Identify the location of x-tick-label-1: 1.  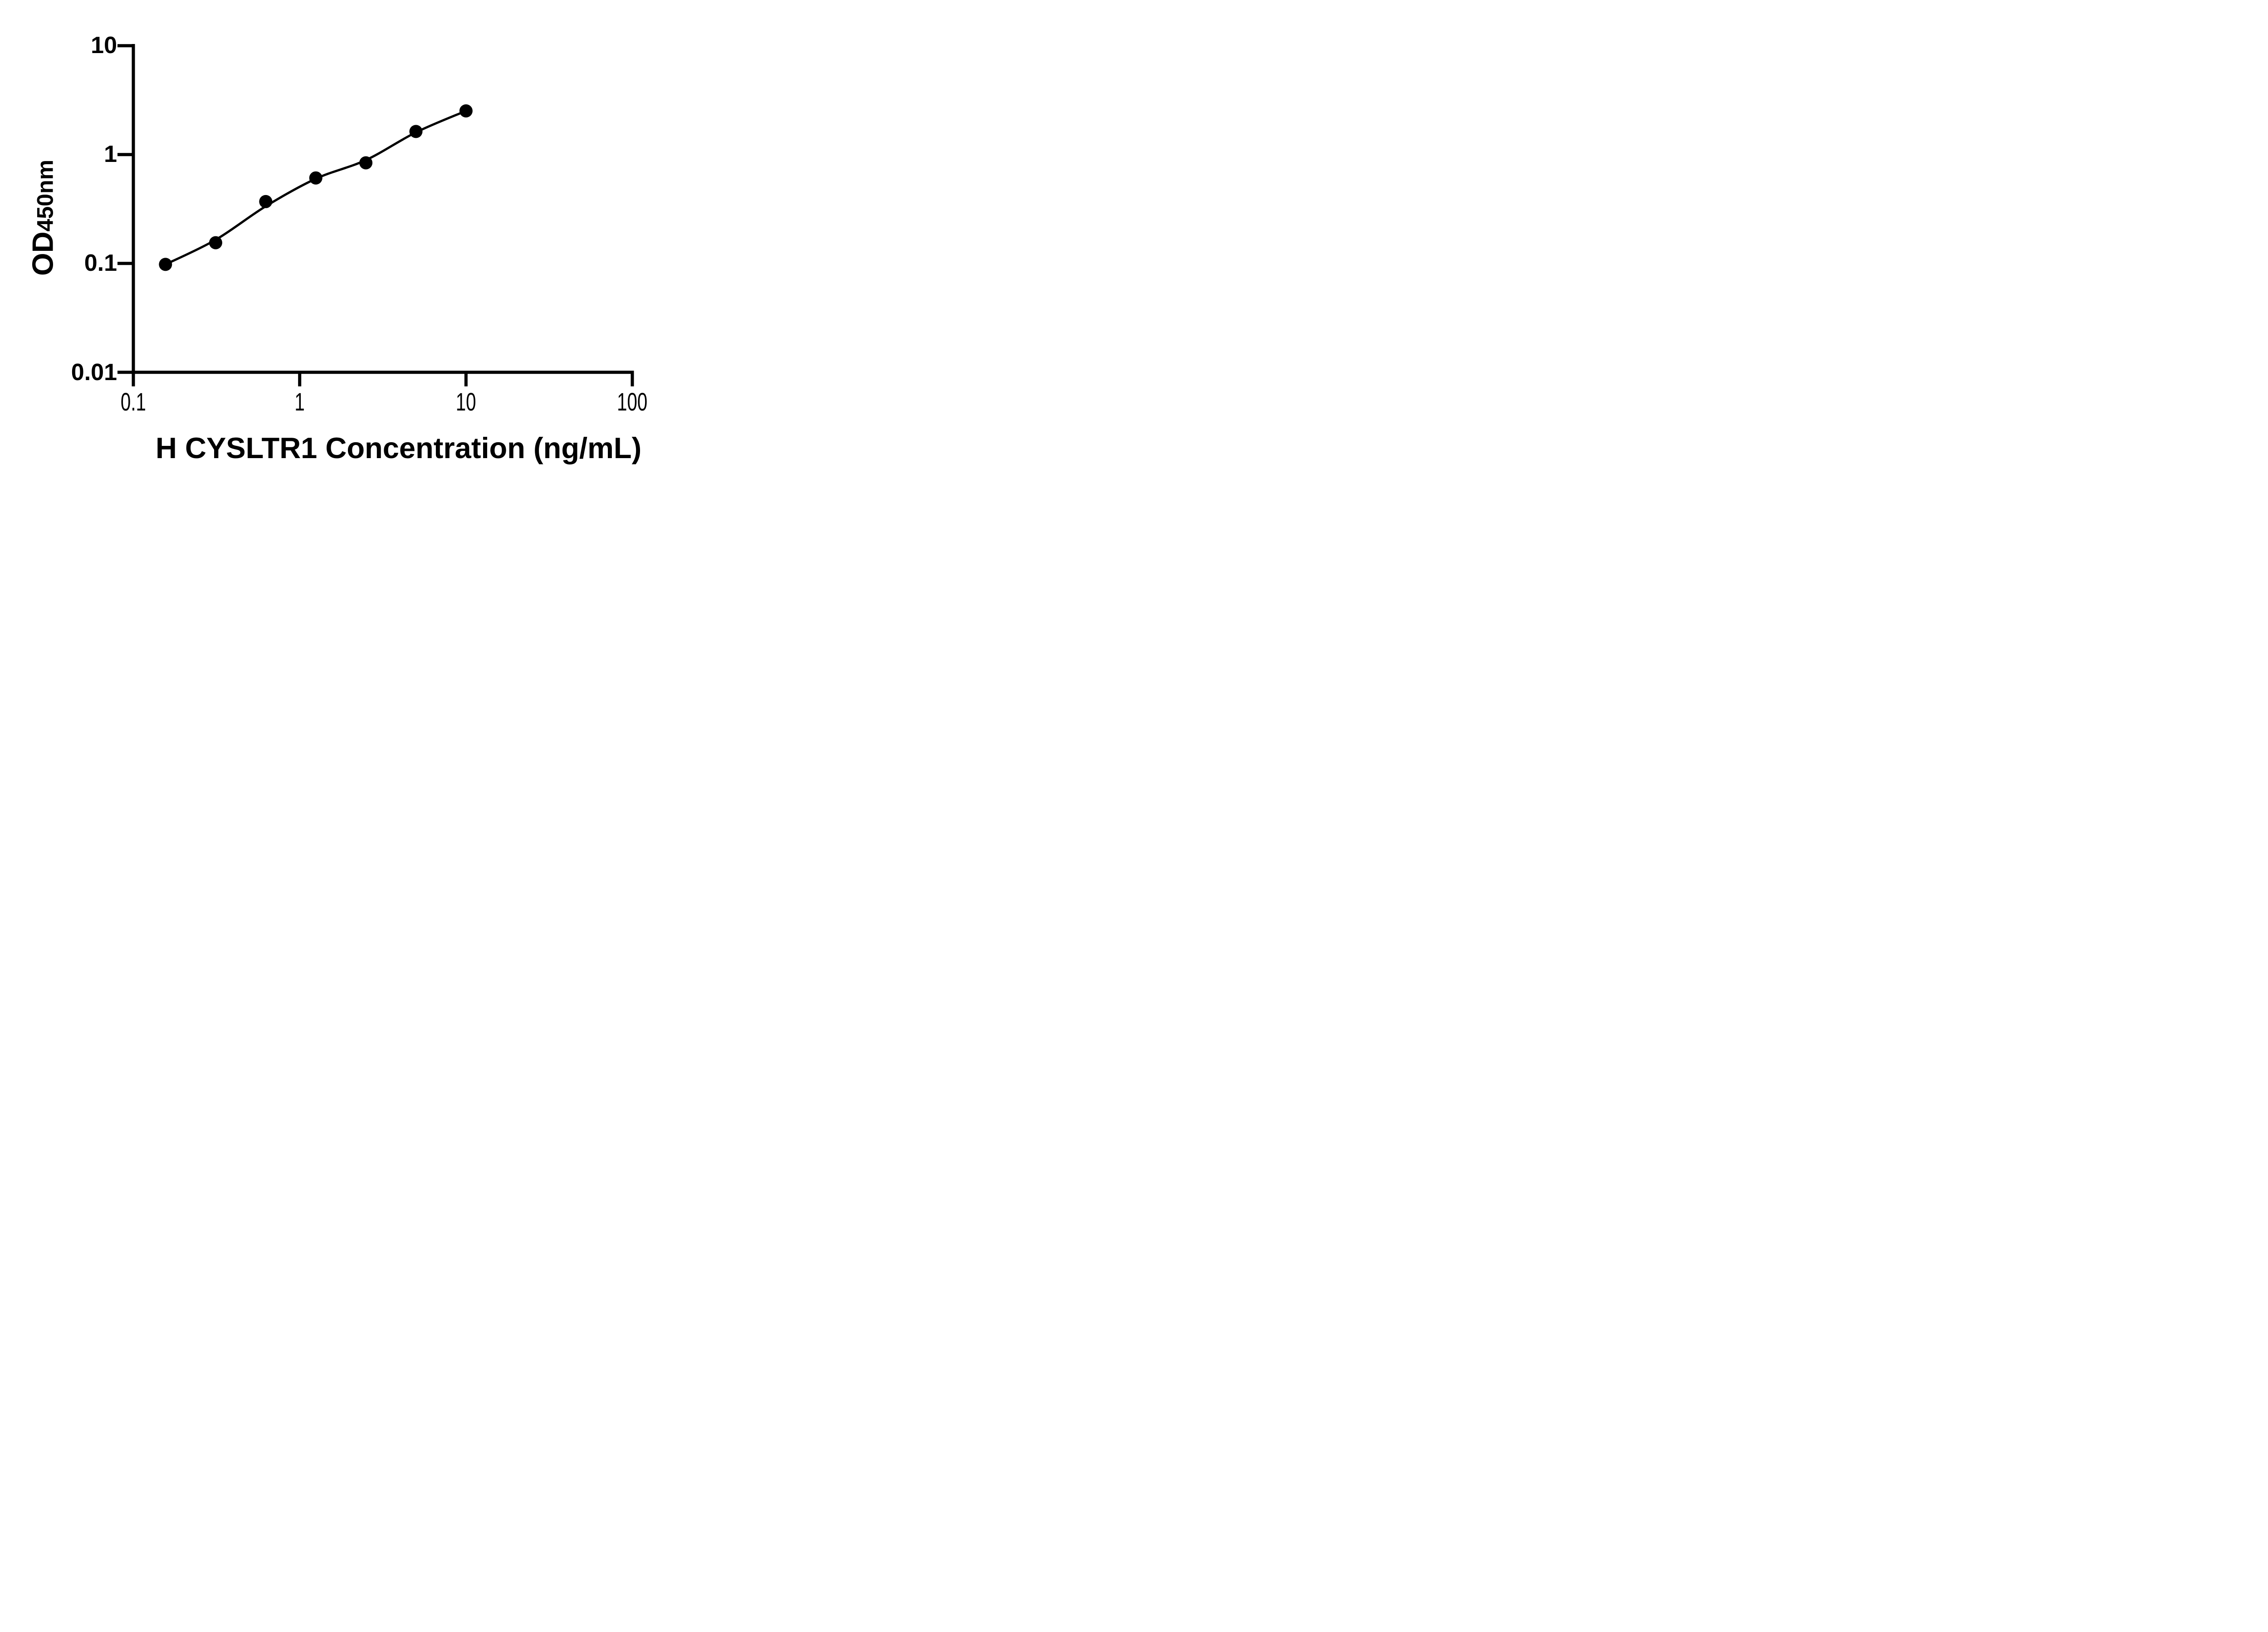
(299, 402).